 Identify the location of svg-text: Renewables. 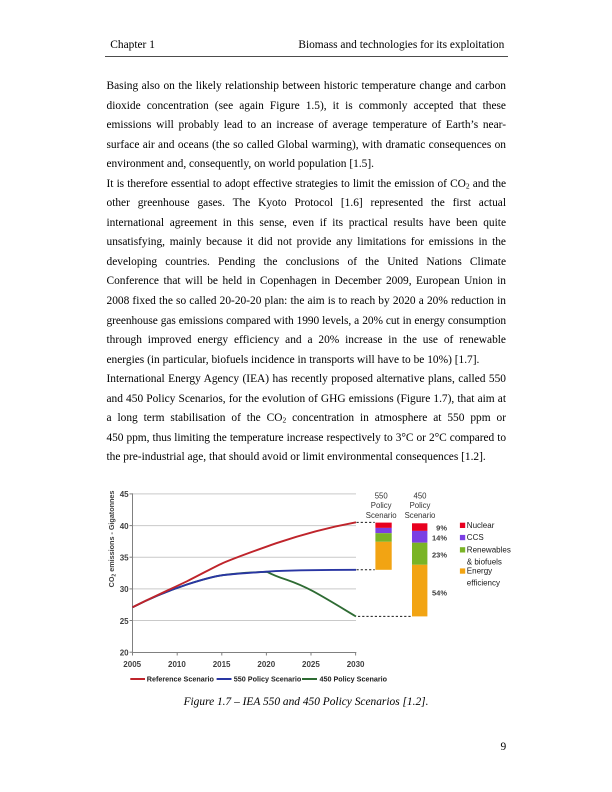
(489, 549).